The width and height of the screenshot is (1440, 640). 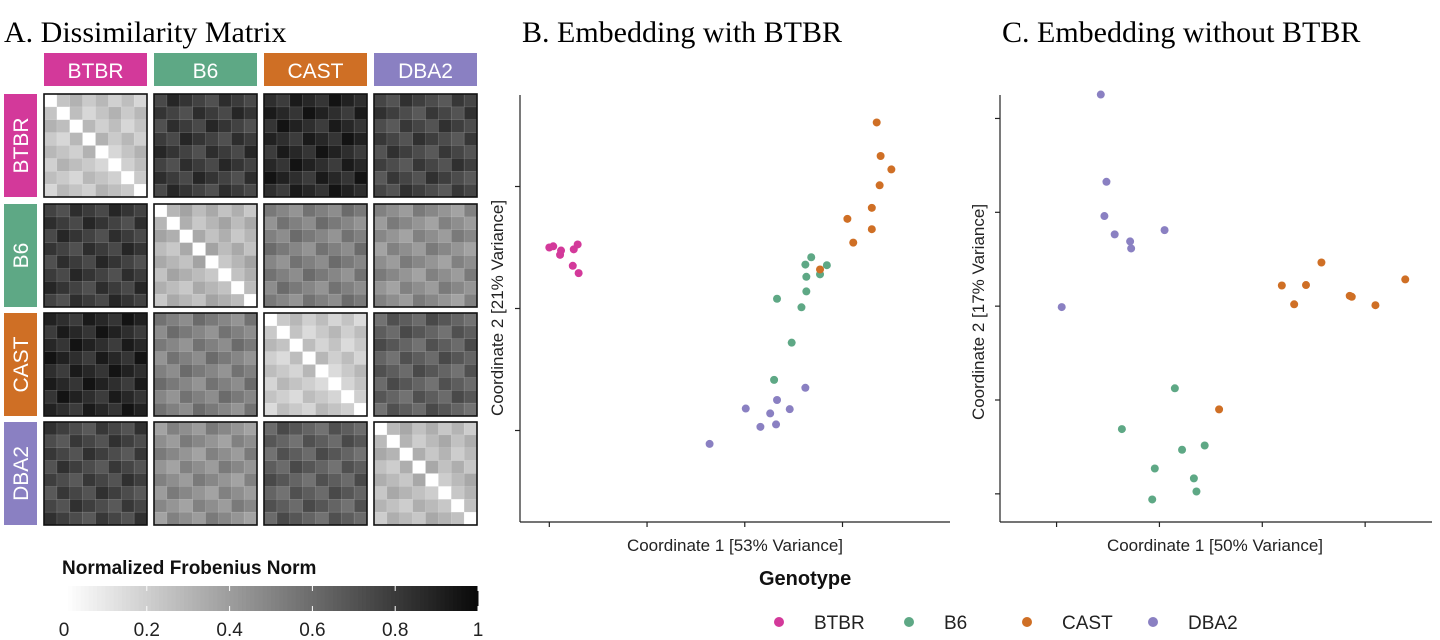 What do you see at coordinates (1351, 296) in the screenshot?
I see `panel-c-point-cast` at bounding box center [1351, 296].